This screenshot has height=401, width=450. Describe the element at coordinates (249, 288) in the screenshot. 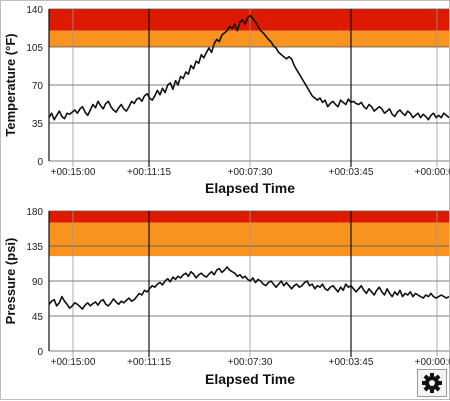

I see `series-line` at that location.